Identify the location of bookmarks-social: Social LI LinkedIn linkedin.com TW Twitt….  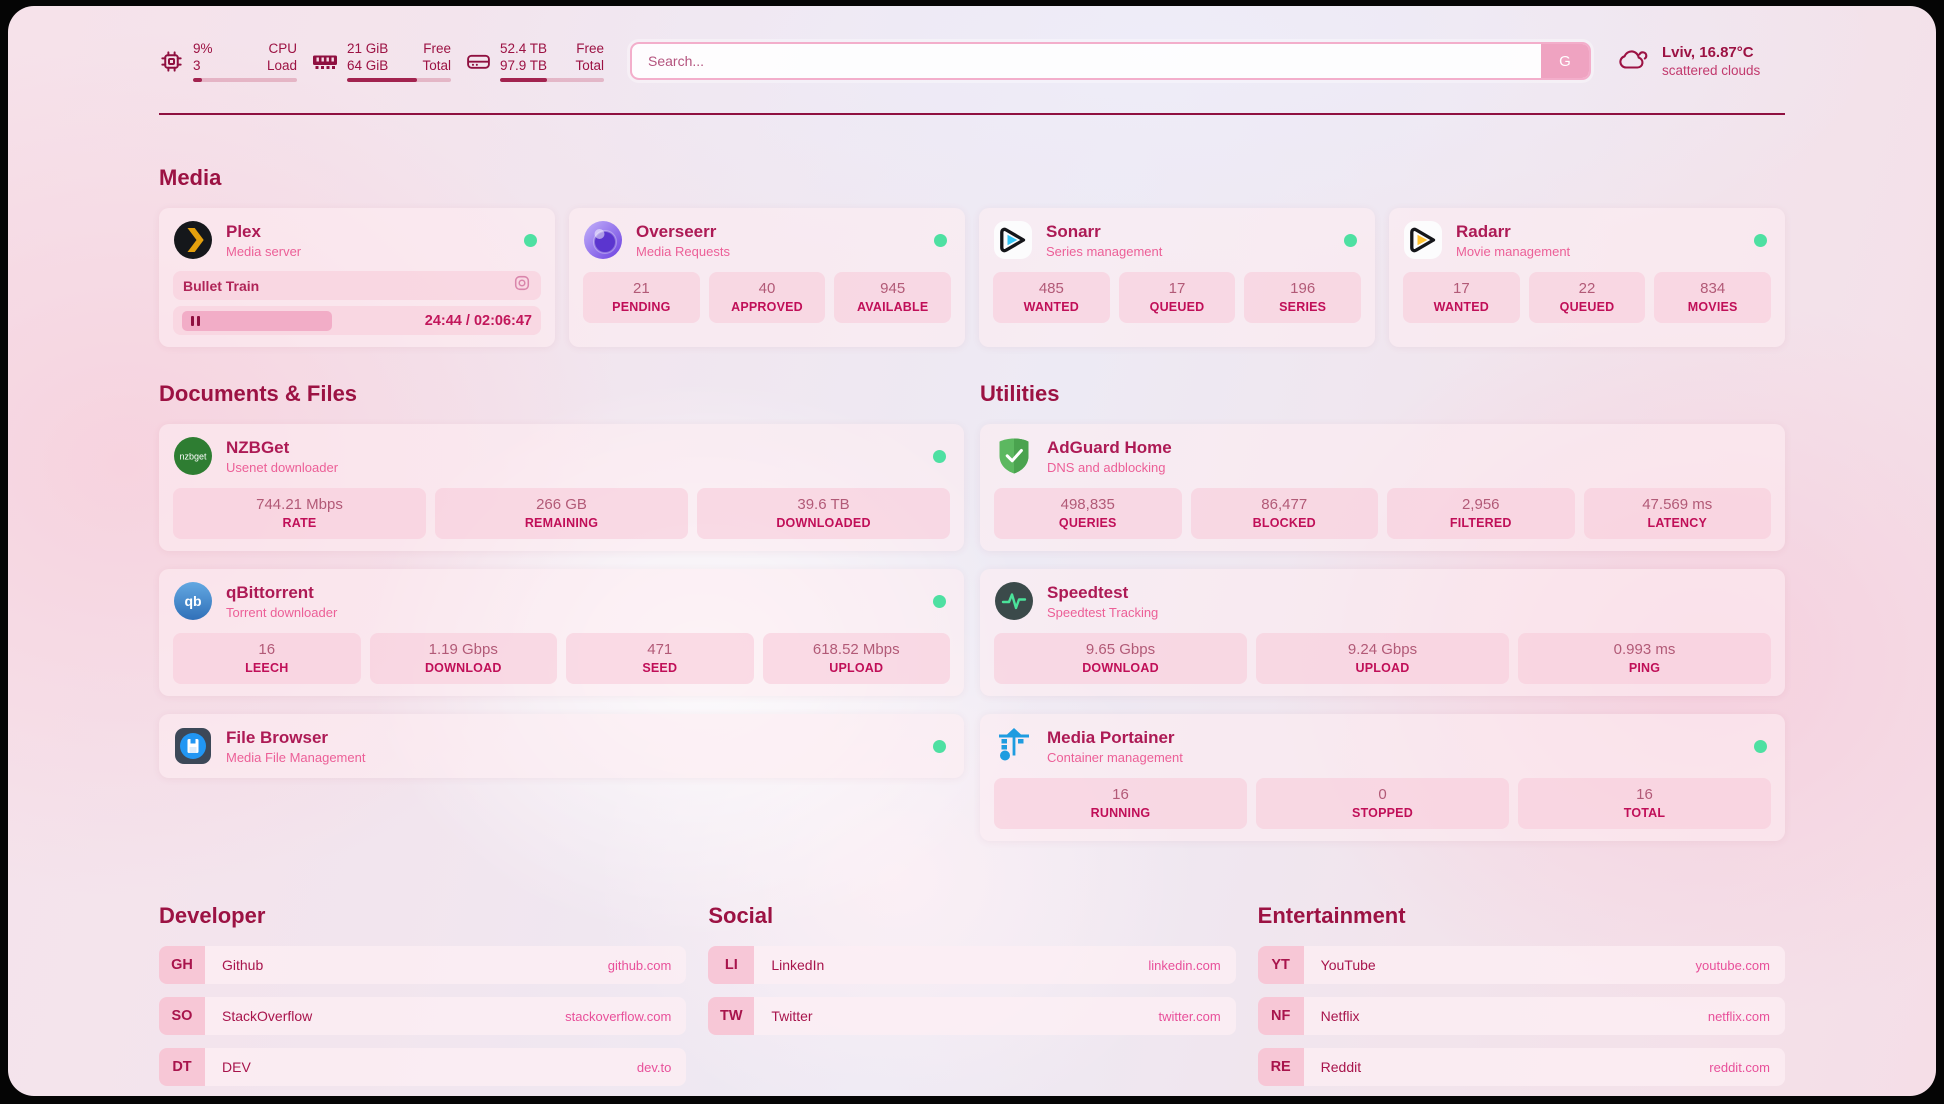
(972, 999).